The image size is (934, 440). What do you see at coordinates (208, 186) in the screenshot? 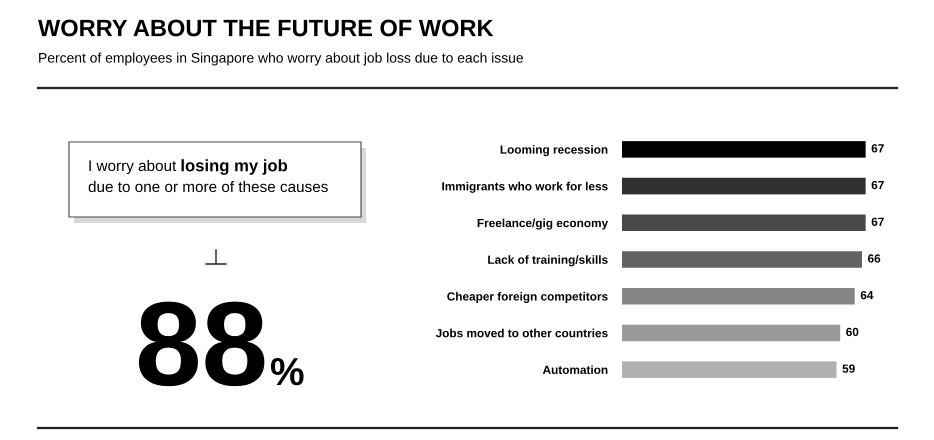
I see `text: due to one or more of these causes` at bounding box center [208, 186].